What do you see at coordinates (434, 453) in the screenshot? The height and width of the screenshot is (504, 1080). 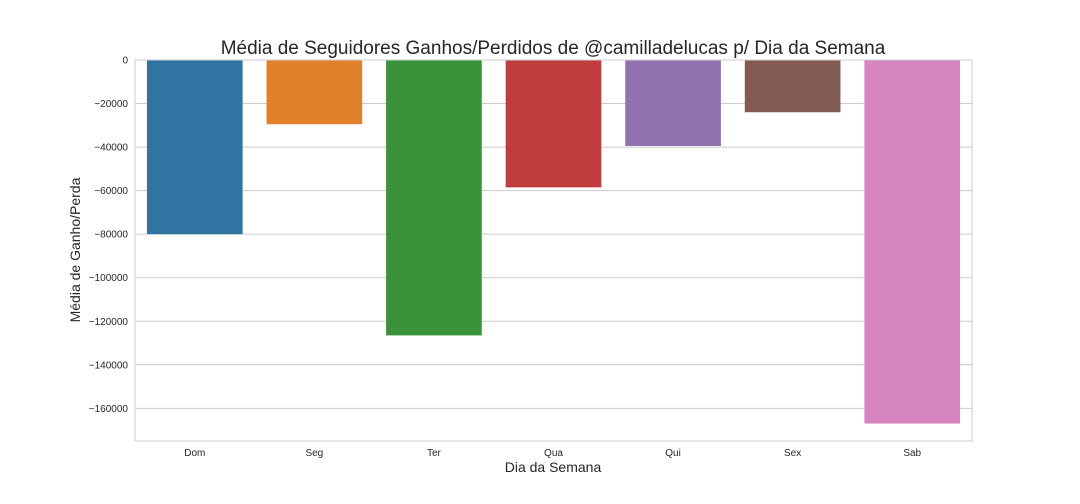 I see `x-tick-label: Ter` at bounding box center [434, 453].